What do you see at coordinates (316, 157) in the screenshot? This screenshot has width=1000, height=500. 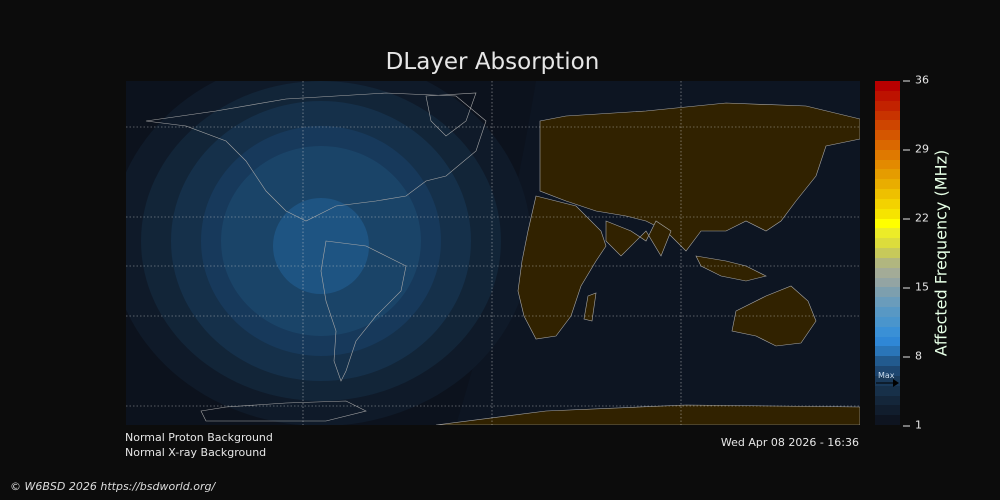 I see `north-america` at bounding box center [316, 157].